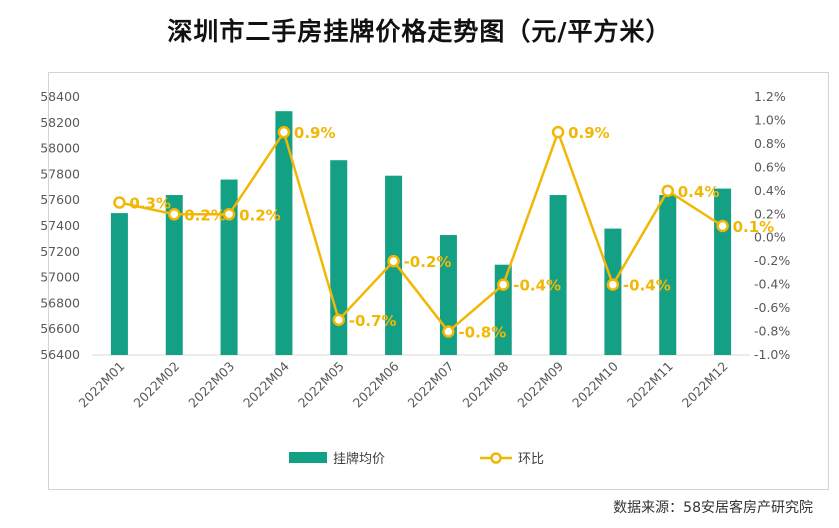 The image size is (839, 528). Describe the element at coordinates (699, 192) in the screenshot. I see `data-label: 0.4%` at that location.